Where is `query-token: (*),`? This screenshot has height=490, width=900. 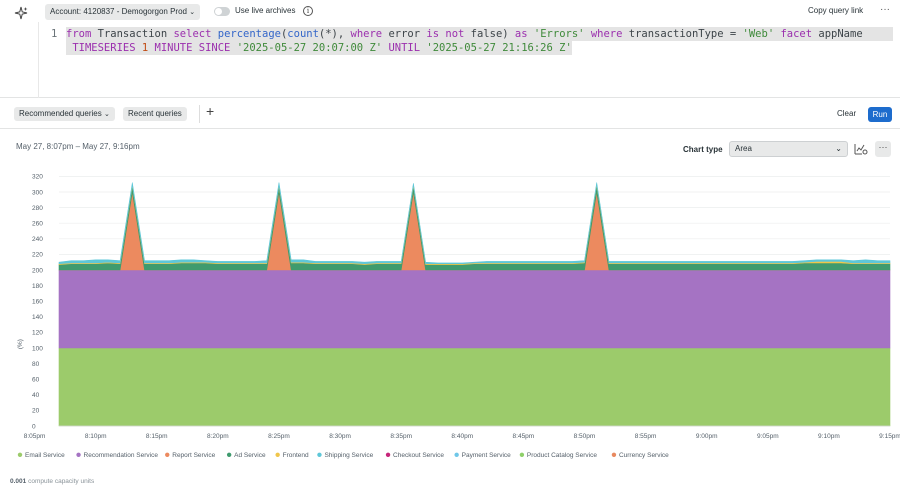 query-token: (*), is located at coordinates (334, 34).